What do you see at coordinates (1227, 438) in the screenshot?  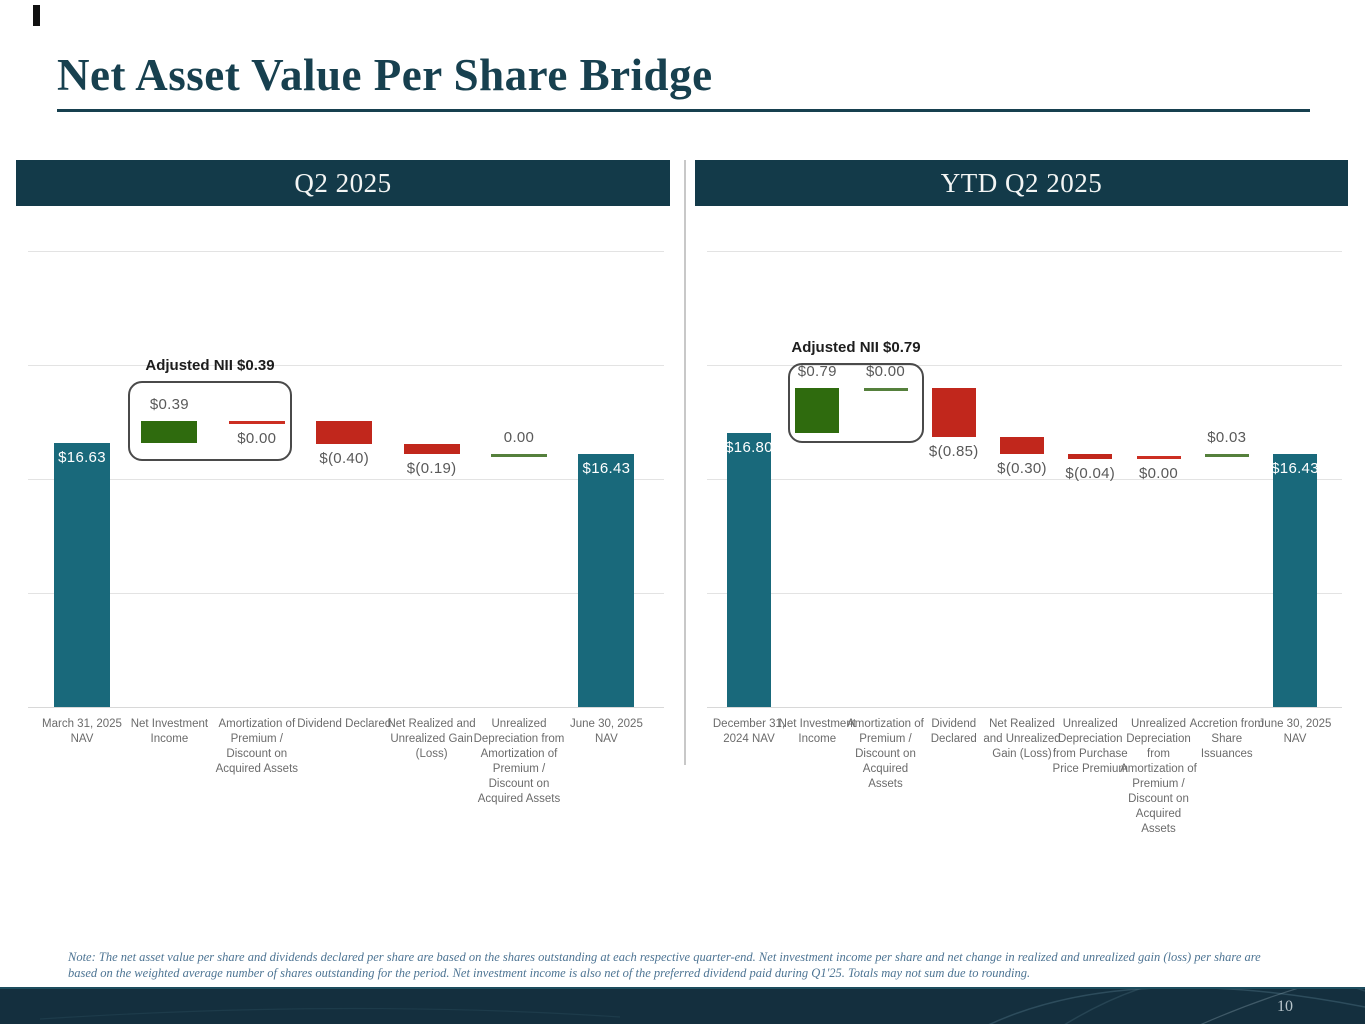 I see `bar-value-label: $0.03` at bounding box center [1227, 438].